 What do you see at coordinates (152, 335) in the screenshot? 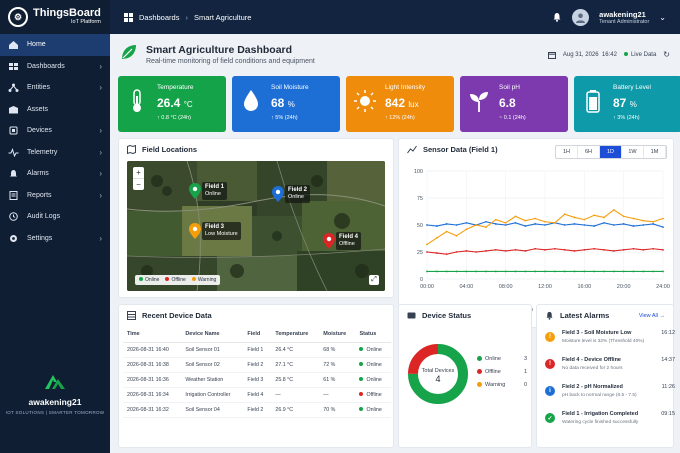
I see `column-header: Time` at bounding box center [152, 335].